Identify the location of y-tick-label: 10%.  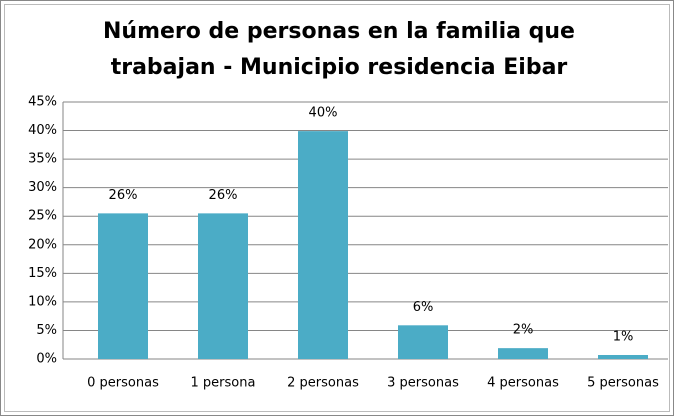
(42, 301).